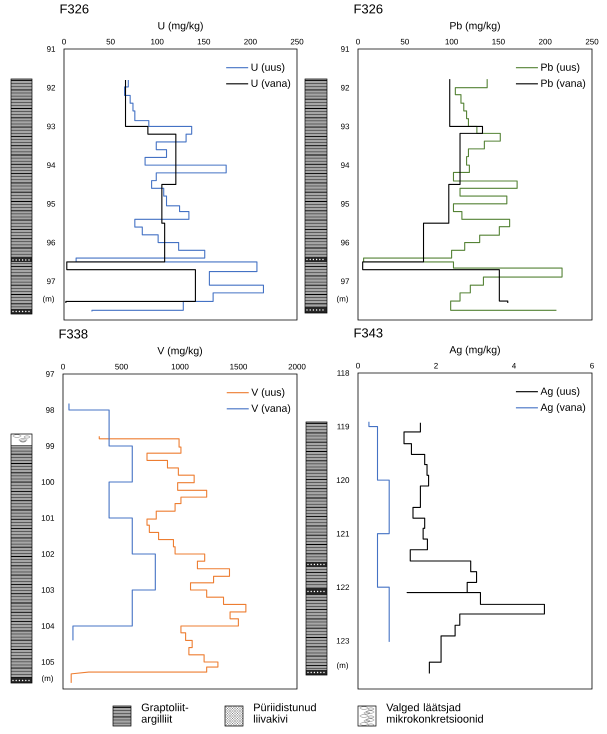 The image size is (607, 734). Describe the element at coordinates (475, 27) in the screenshot. I see `x-axis-title: Pb (mg/kg)` at that location.